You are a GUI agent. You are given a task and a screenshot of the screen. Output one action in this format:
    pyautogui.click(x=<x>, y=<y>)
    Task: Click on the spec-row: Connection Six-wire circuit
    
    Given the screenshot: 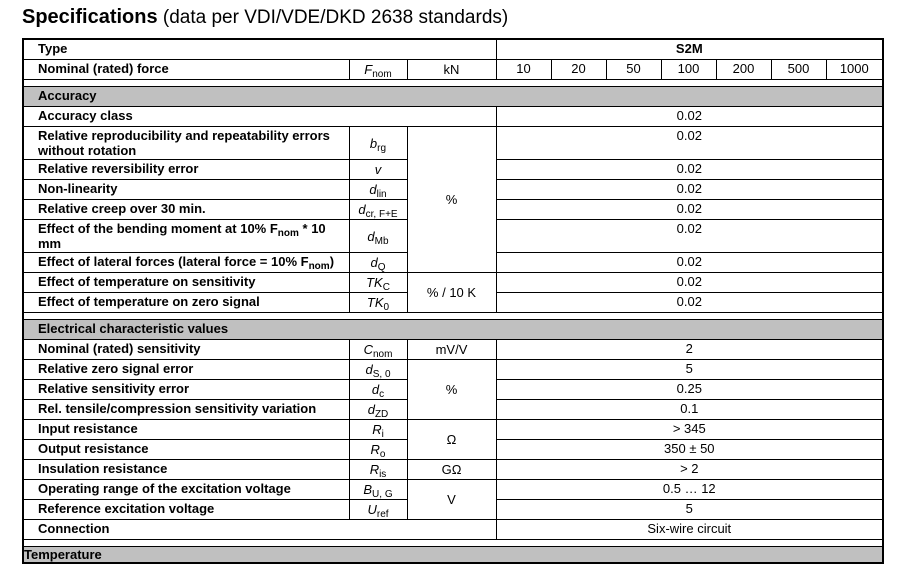 What is the action you would take?
    pyautogui.click(x=453, y=529)
    